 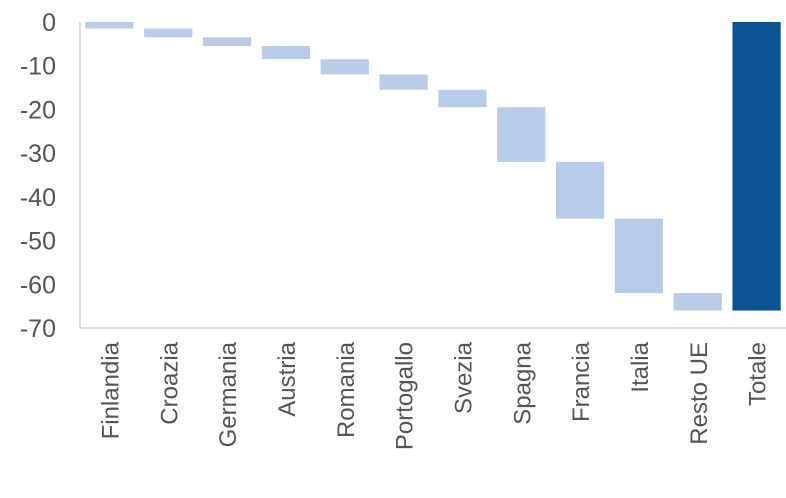 I want to click on x-category-label: Francia, so click(x=581, y=381).